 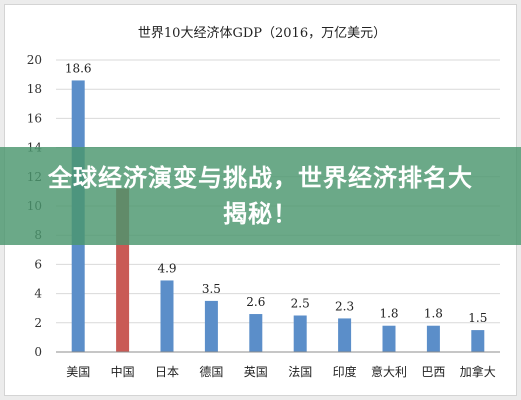 What do you see at coordinates (38, 294) in the screenshot?
I see `y-tick-label: 4` at bounding box center [38, 294].